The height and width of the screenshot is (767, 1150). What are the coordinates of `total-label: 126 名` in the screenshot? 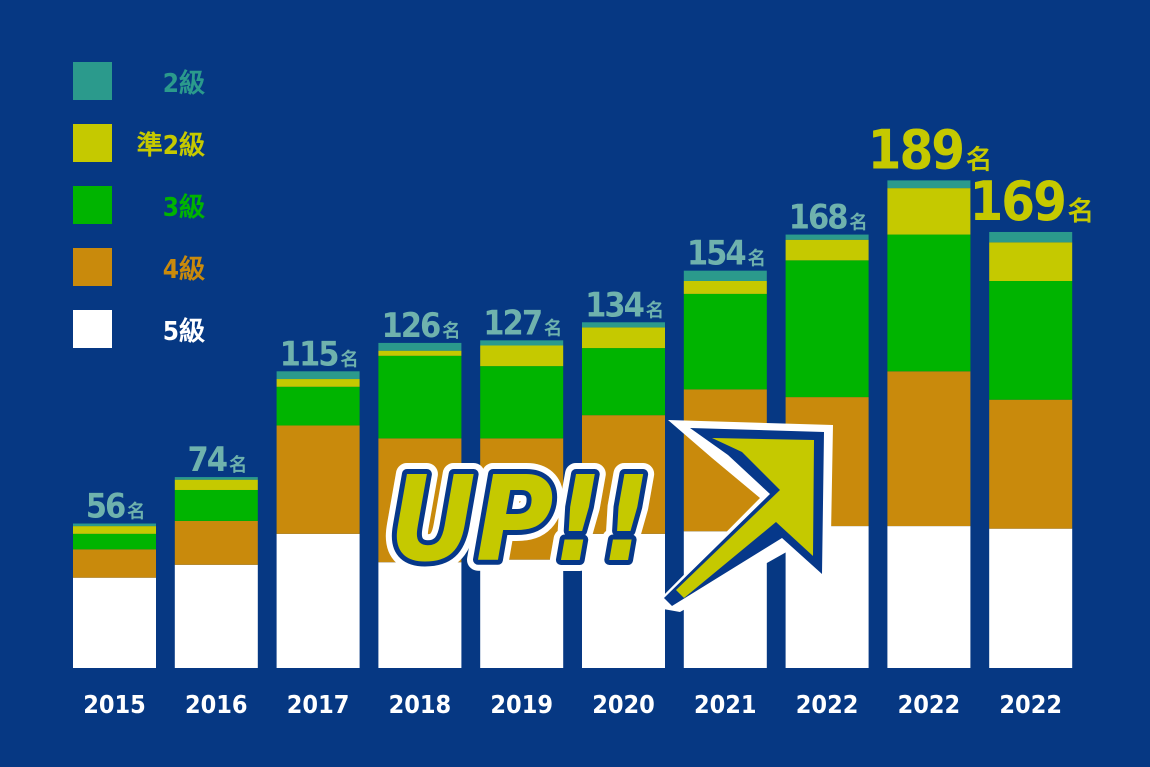 It's located at (419, 326).